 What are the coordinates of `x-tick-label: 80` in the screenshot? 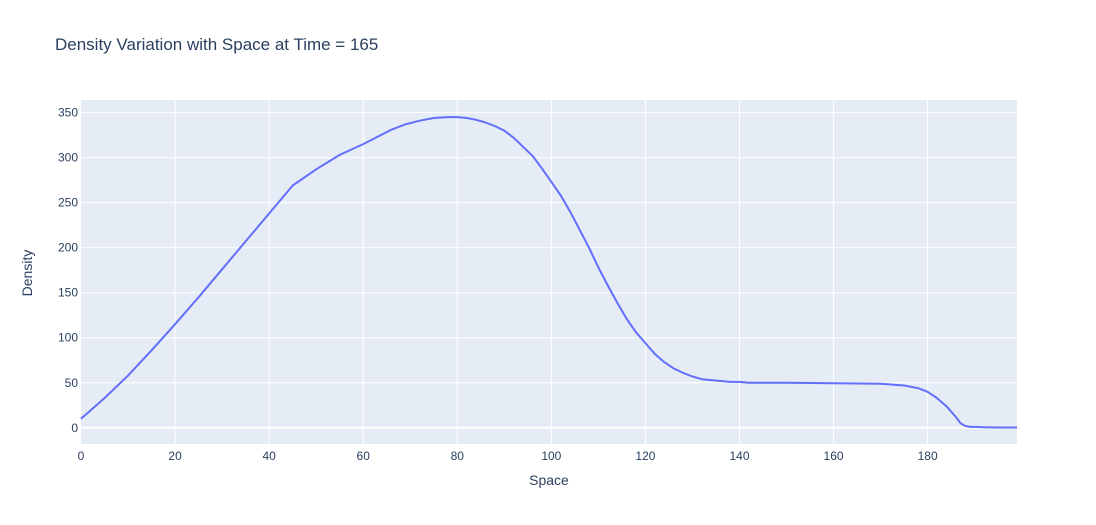 It's located at (458, 456).